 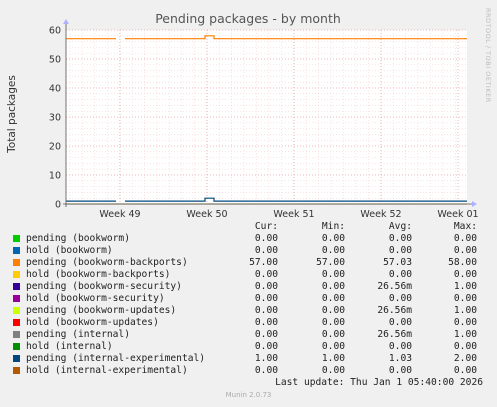 I want to click on y-tick-label: 40, so click(x=55, y=89).